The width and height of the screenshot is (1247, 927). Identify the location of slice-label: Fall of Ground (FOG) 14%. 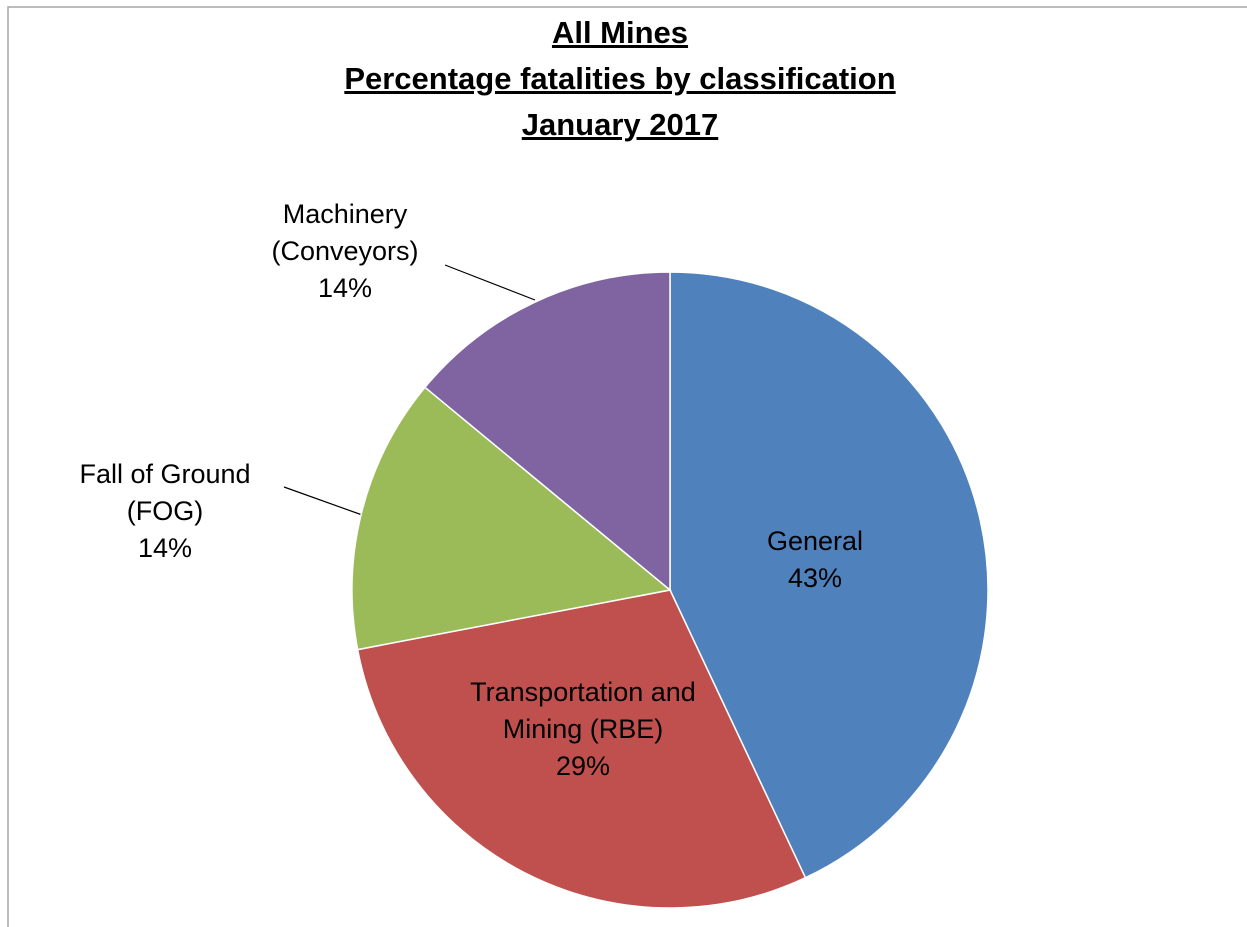
(165, 511).